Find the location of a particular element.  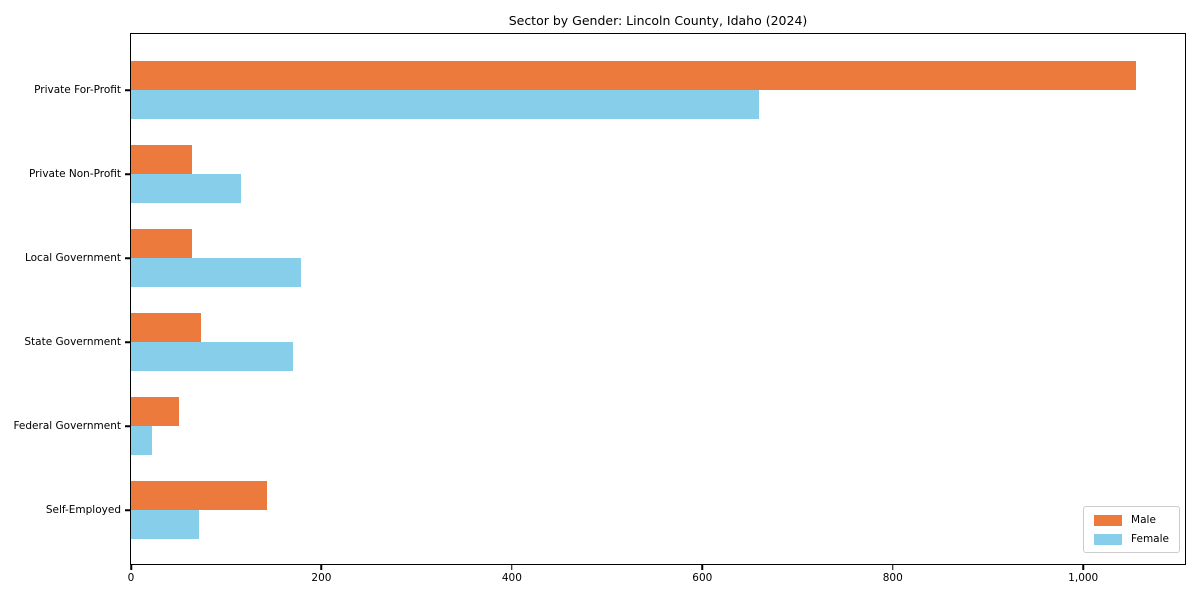

bar-female-private-non-profit is located at coordinates (186, 188).